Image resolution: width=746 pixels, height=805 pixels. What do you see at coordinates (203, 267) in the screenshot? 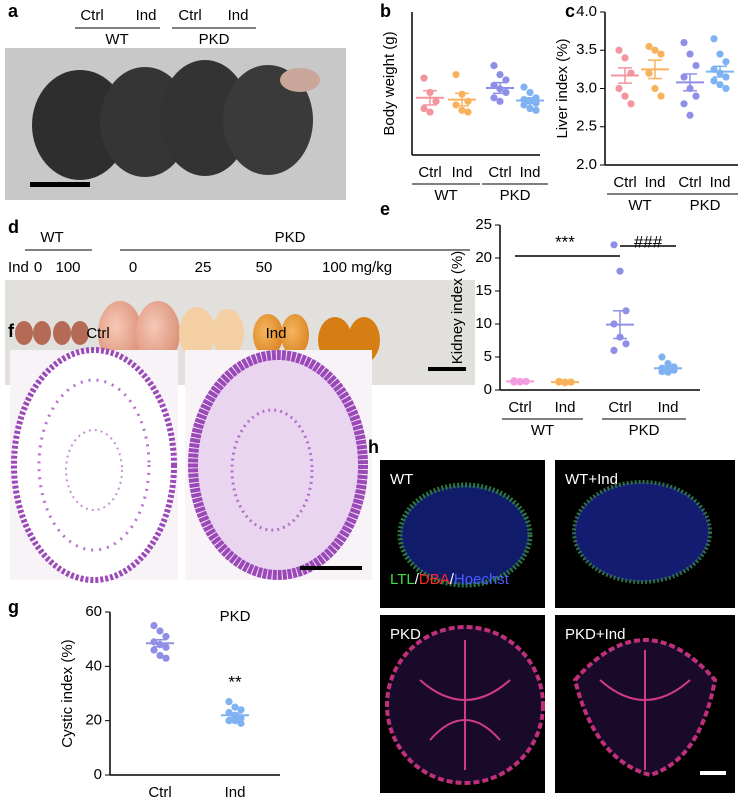
I see `dose-label: 25` at bounding box center [203, 267].